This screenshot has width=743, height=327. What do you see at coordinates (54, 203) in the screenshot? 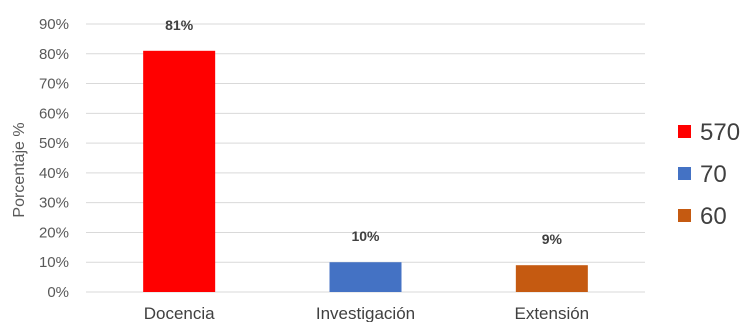
I see `y-tick-label: 30%` at bounding box center [54, 203].